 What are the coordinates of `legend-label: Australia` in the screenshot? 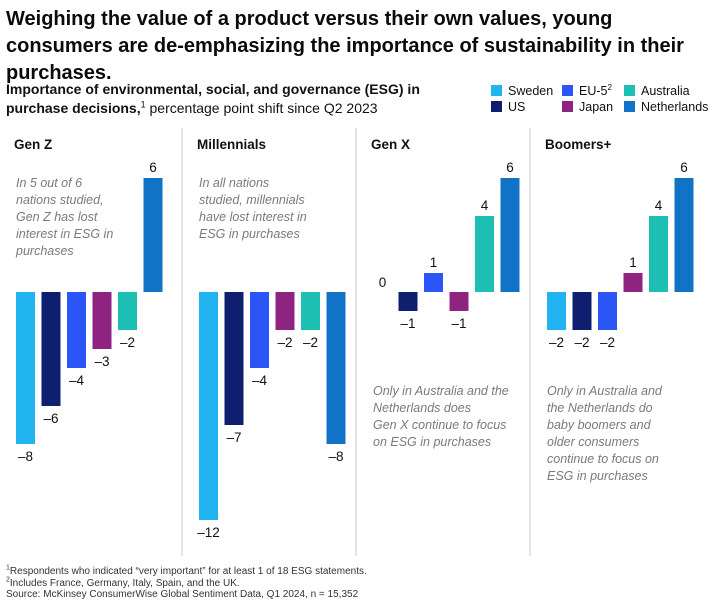 It's located at (665, 91).